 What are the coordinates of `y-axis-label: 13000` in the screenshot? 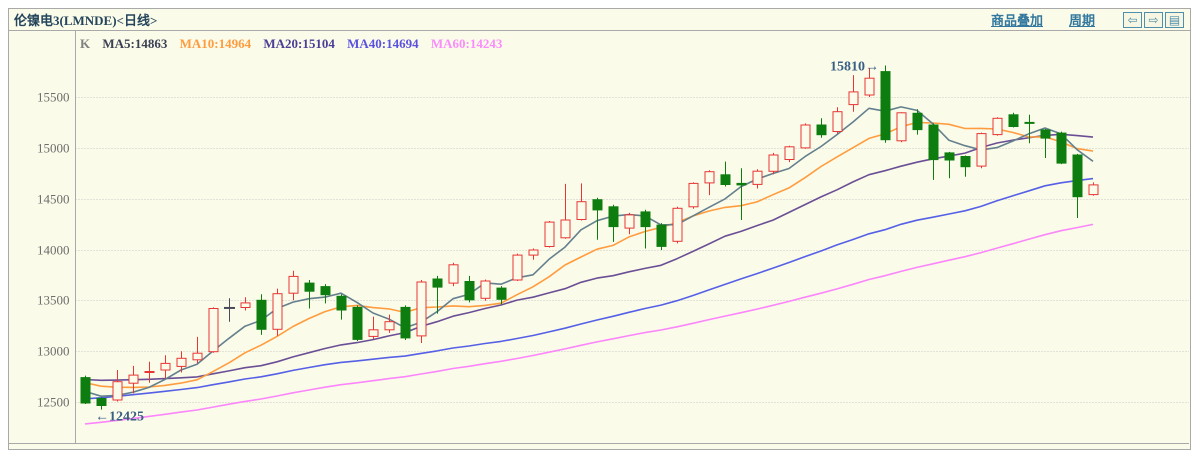 It's located at (53, 351).